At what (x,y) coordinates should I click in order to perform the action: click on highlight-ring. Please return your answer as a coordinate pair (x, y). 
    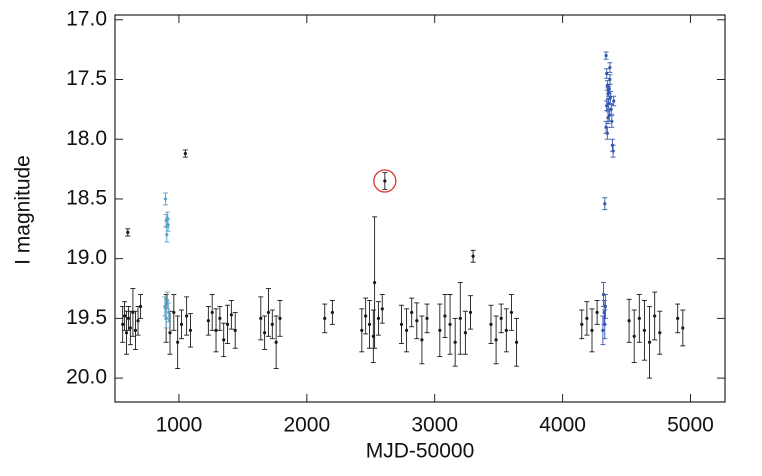
    Looking at the image, I should click on (385, 181).